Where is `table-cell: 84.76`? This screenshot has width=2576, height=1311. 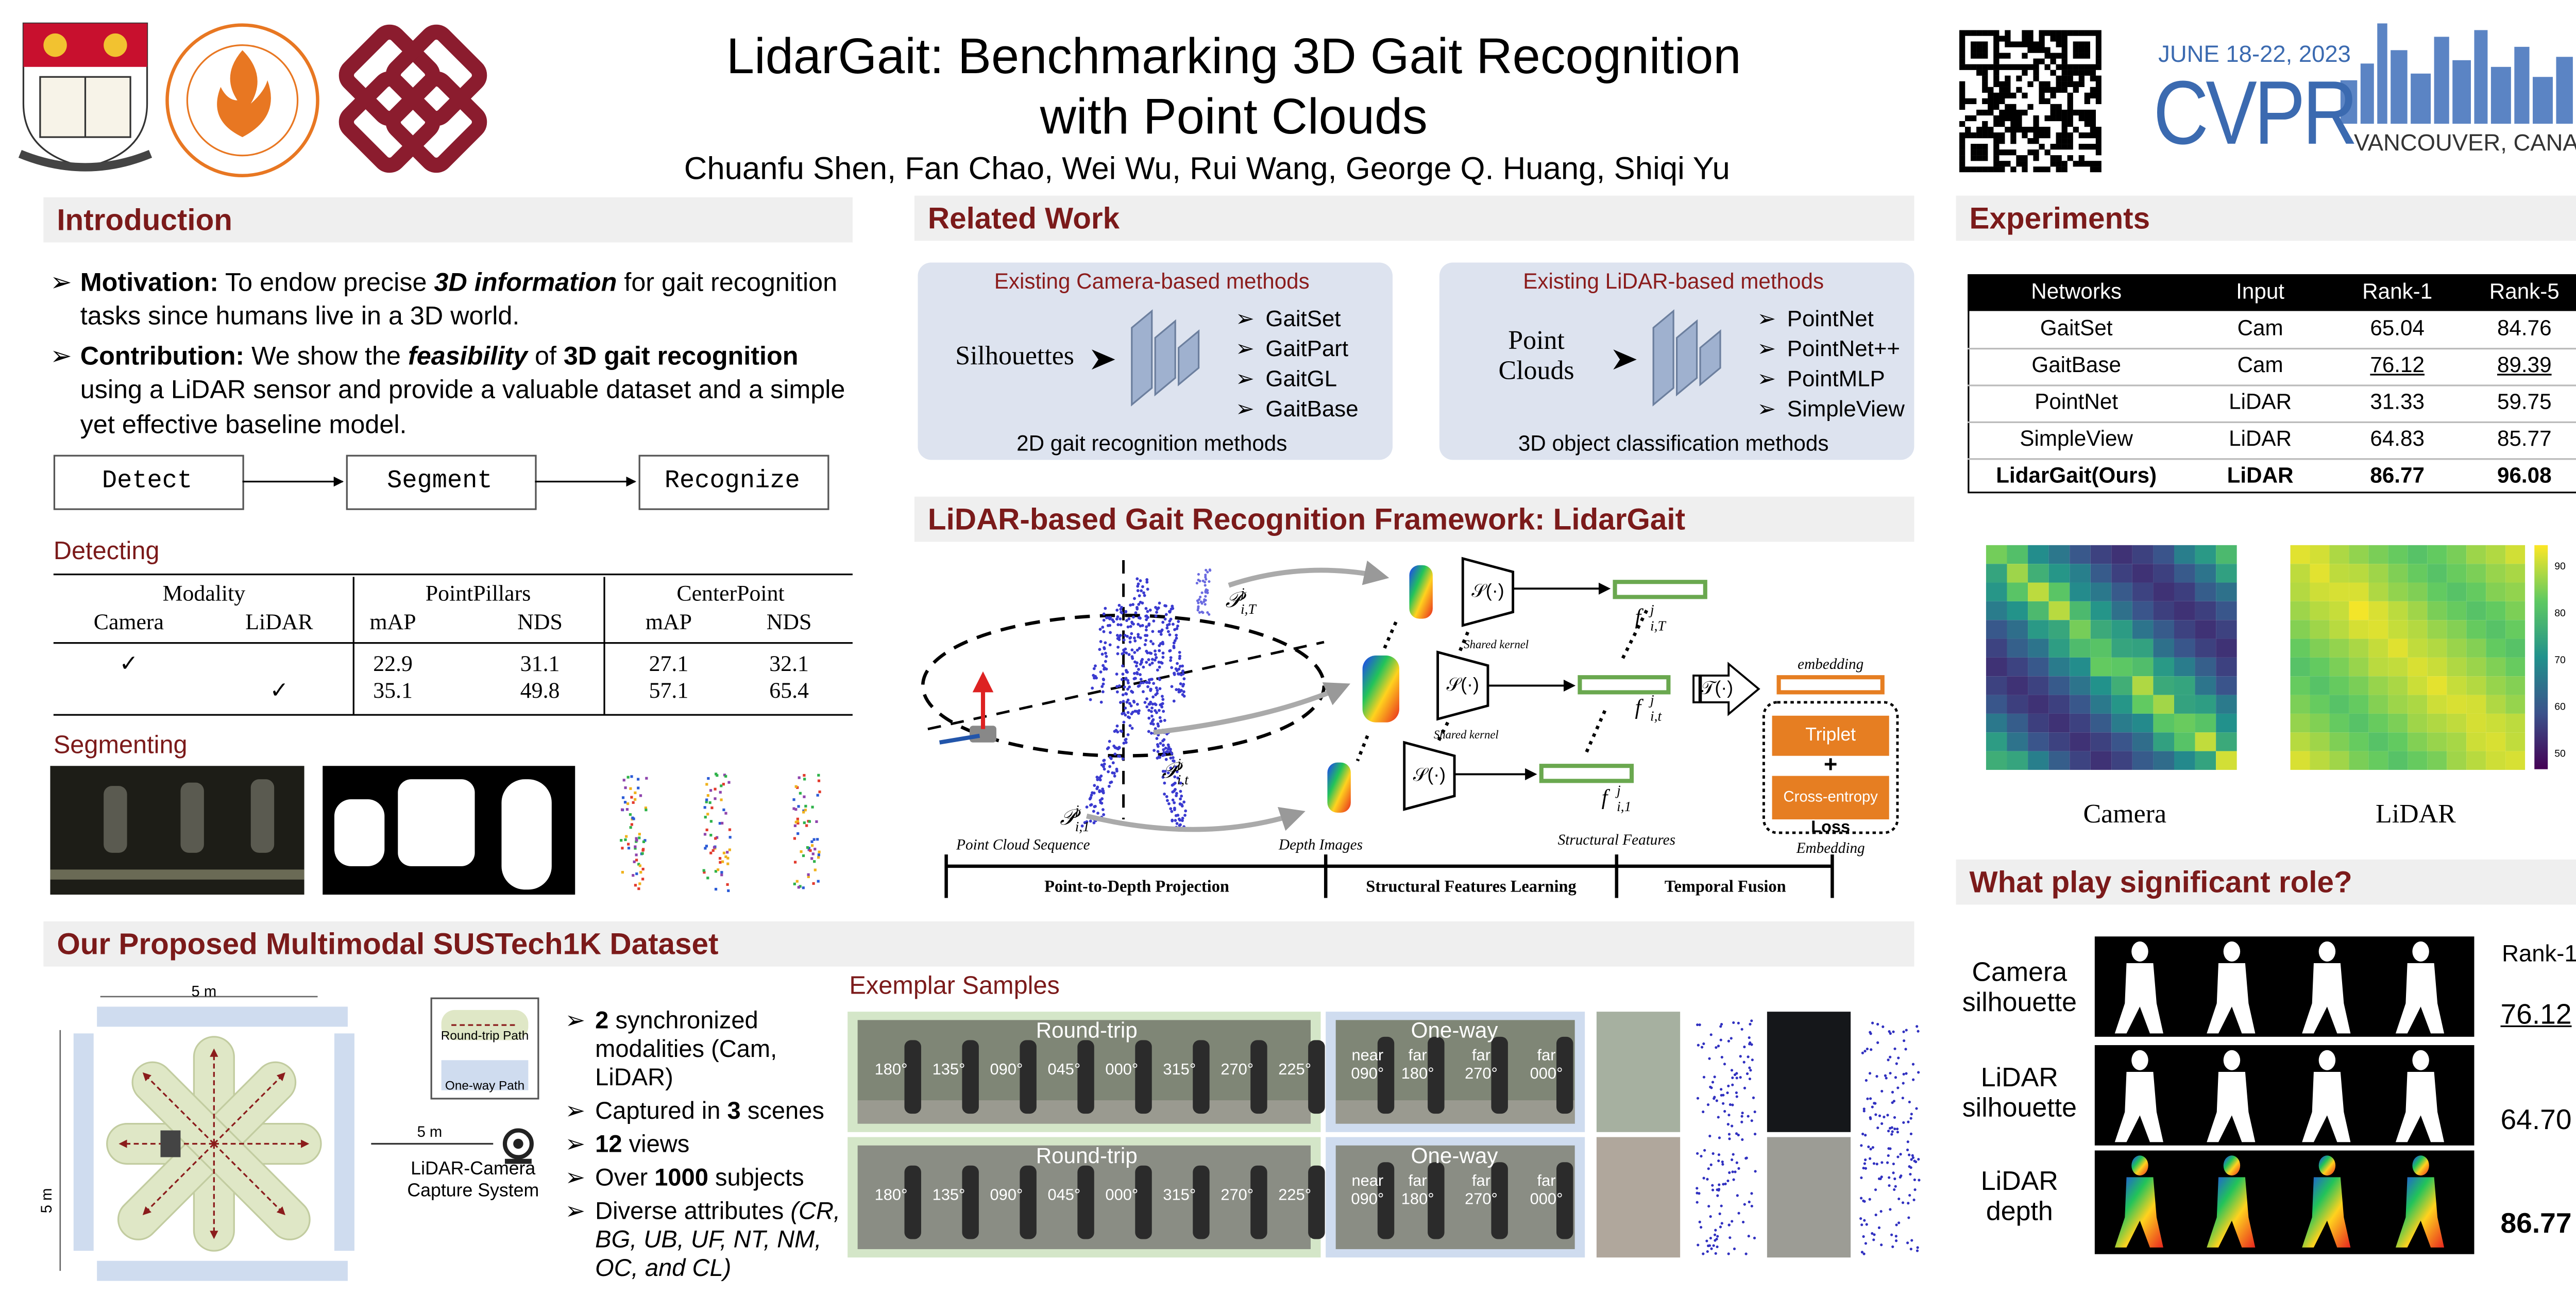 table-cell: 84.76 is located at coordinates (2524, 328).